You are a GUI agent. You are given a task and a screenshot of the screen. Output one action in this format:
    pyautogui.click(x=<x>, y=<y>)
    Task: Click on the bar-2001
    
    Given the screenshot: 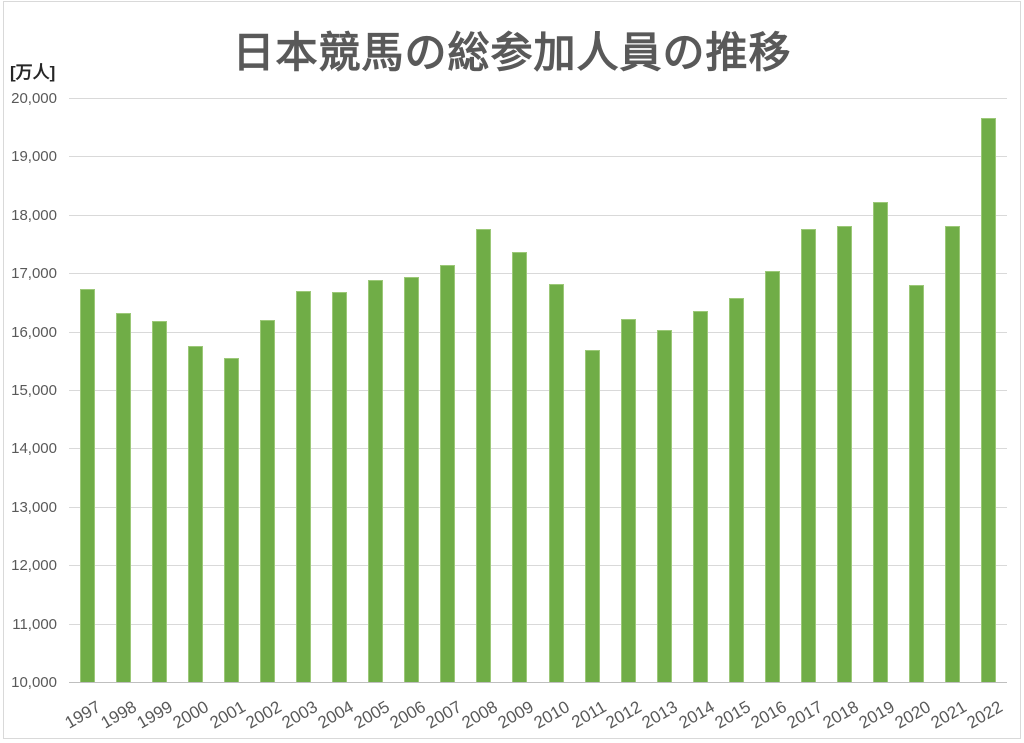 What is the action you would take?
    pyautogui.click(x=231, y=520)
    